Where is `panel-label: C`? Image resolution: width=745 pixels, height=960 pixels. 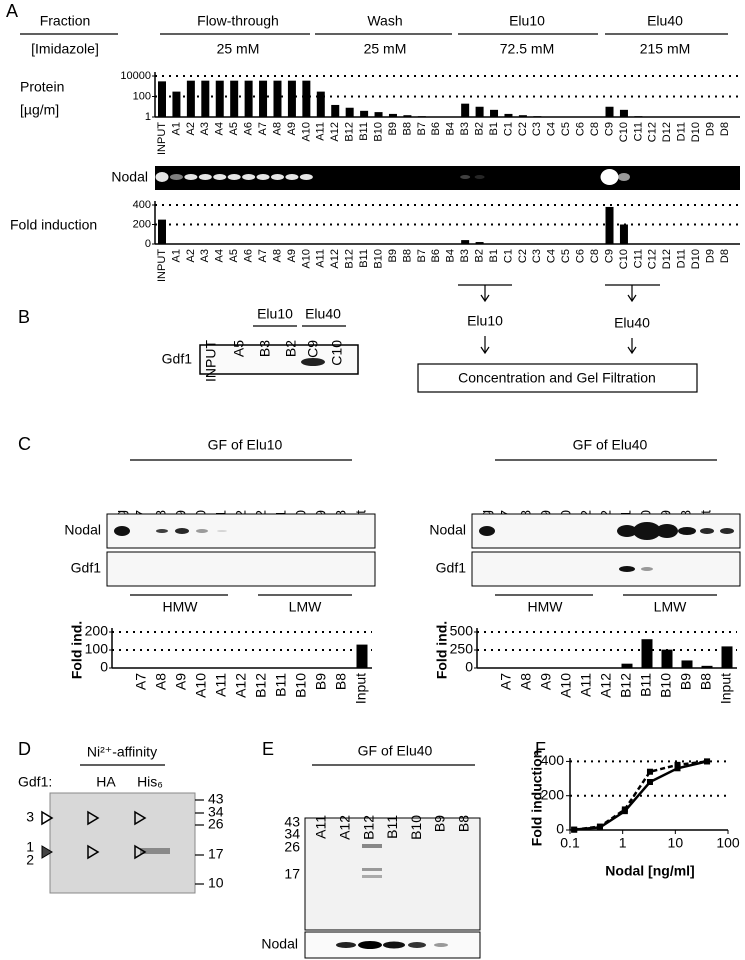 panel-label: C is located at coordinates (24, 444).